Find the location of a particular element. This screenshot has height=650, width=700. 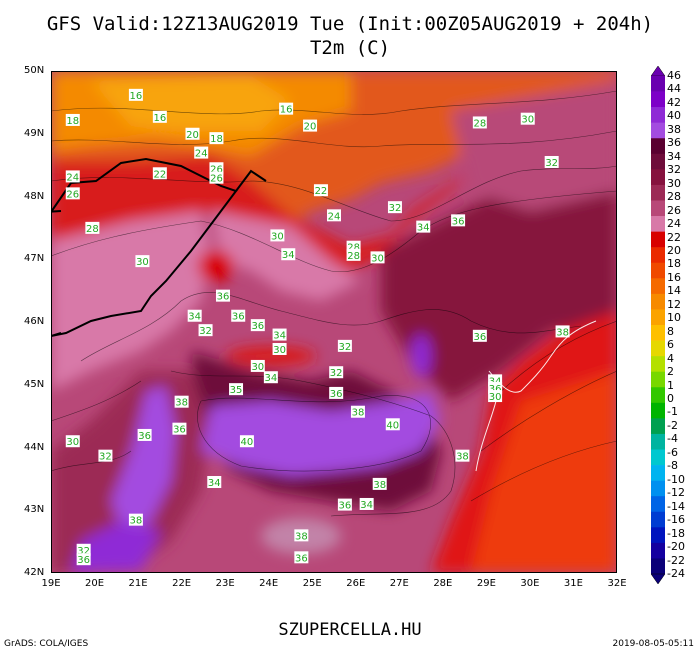

colorbar-label: -8 is located at coordinates (672, 466).